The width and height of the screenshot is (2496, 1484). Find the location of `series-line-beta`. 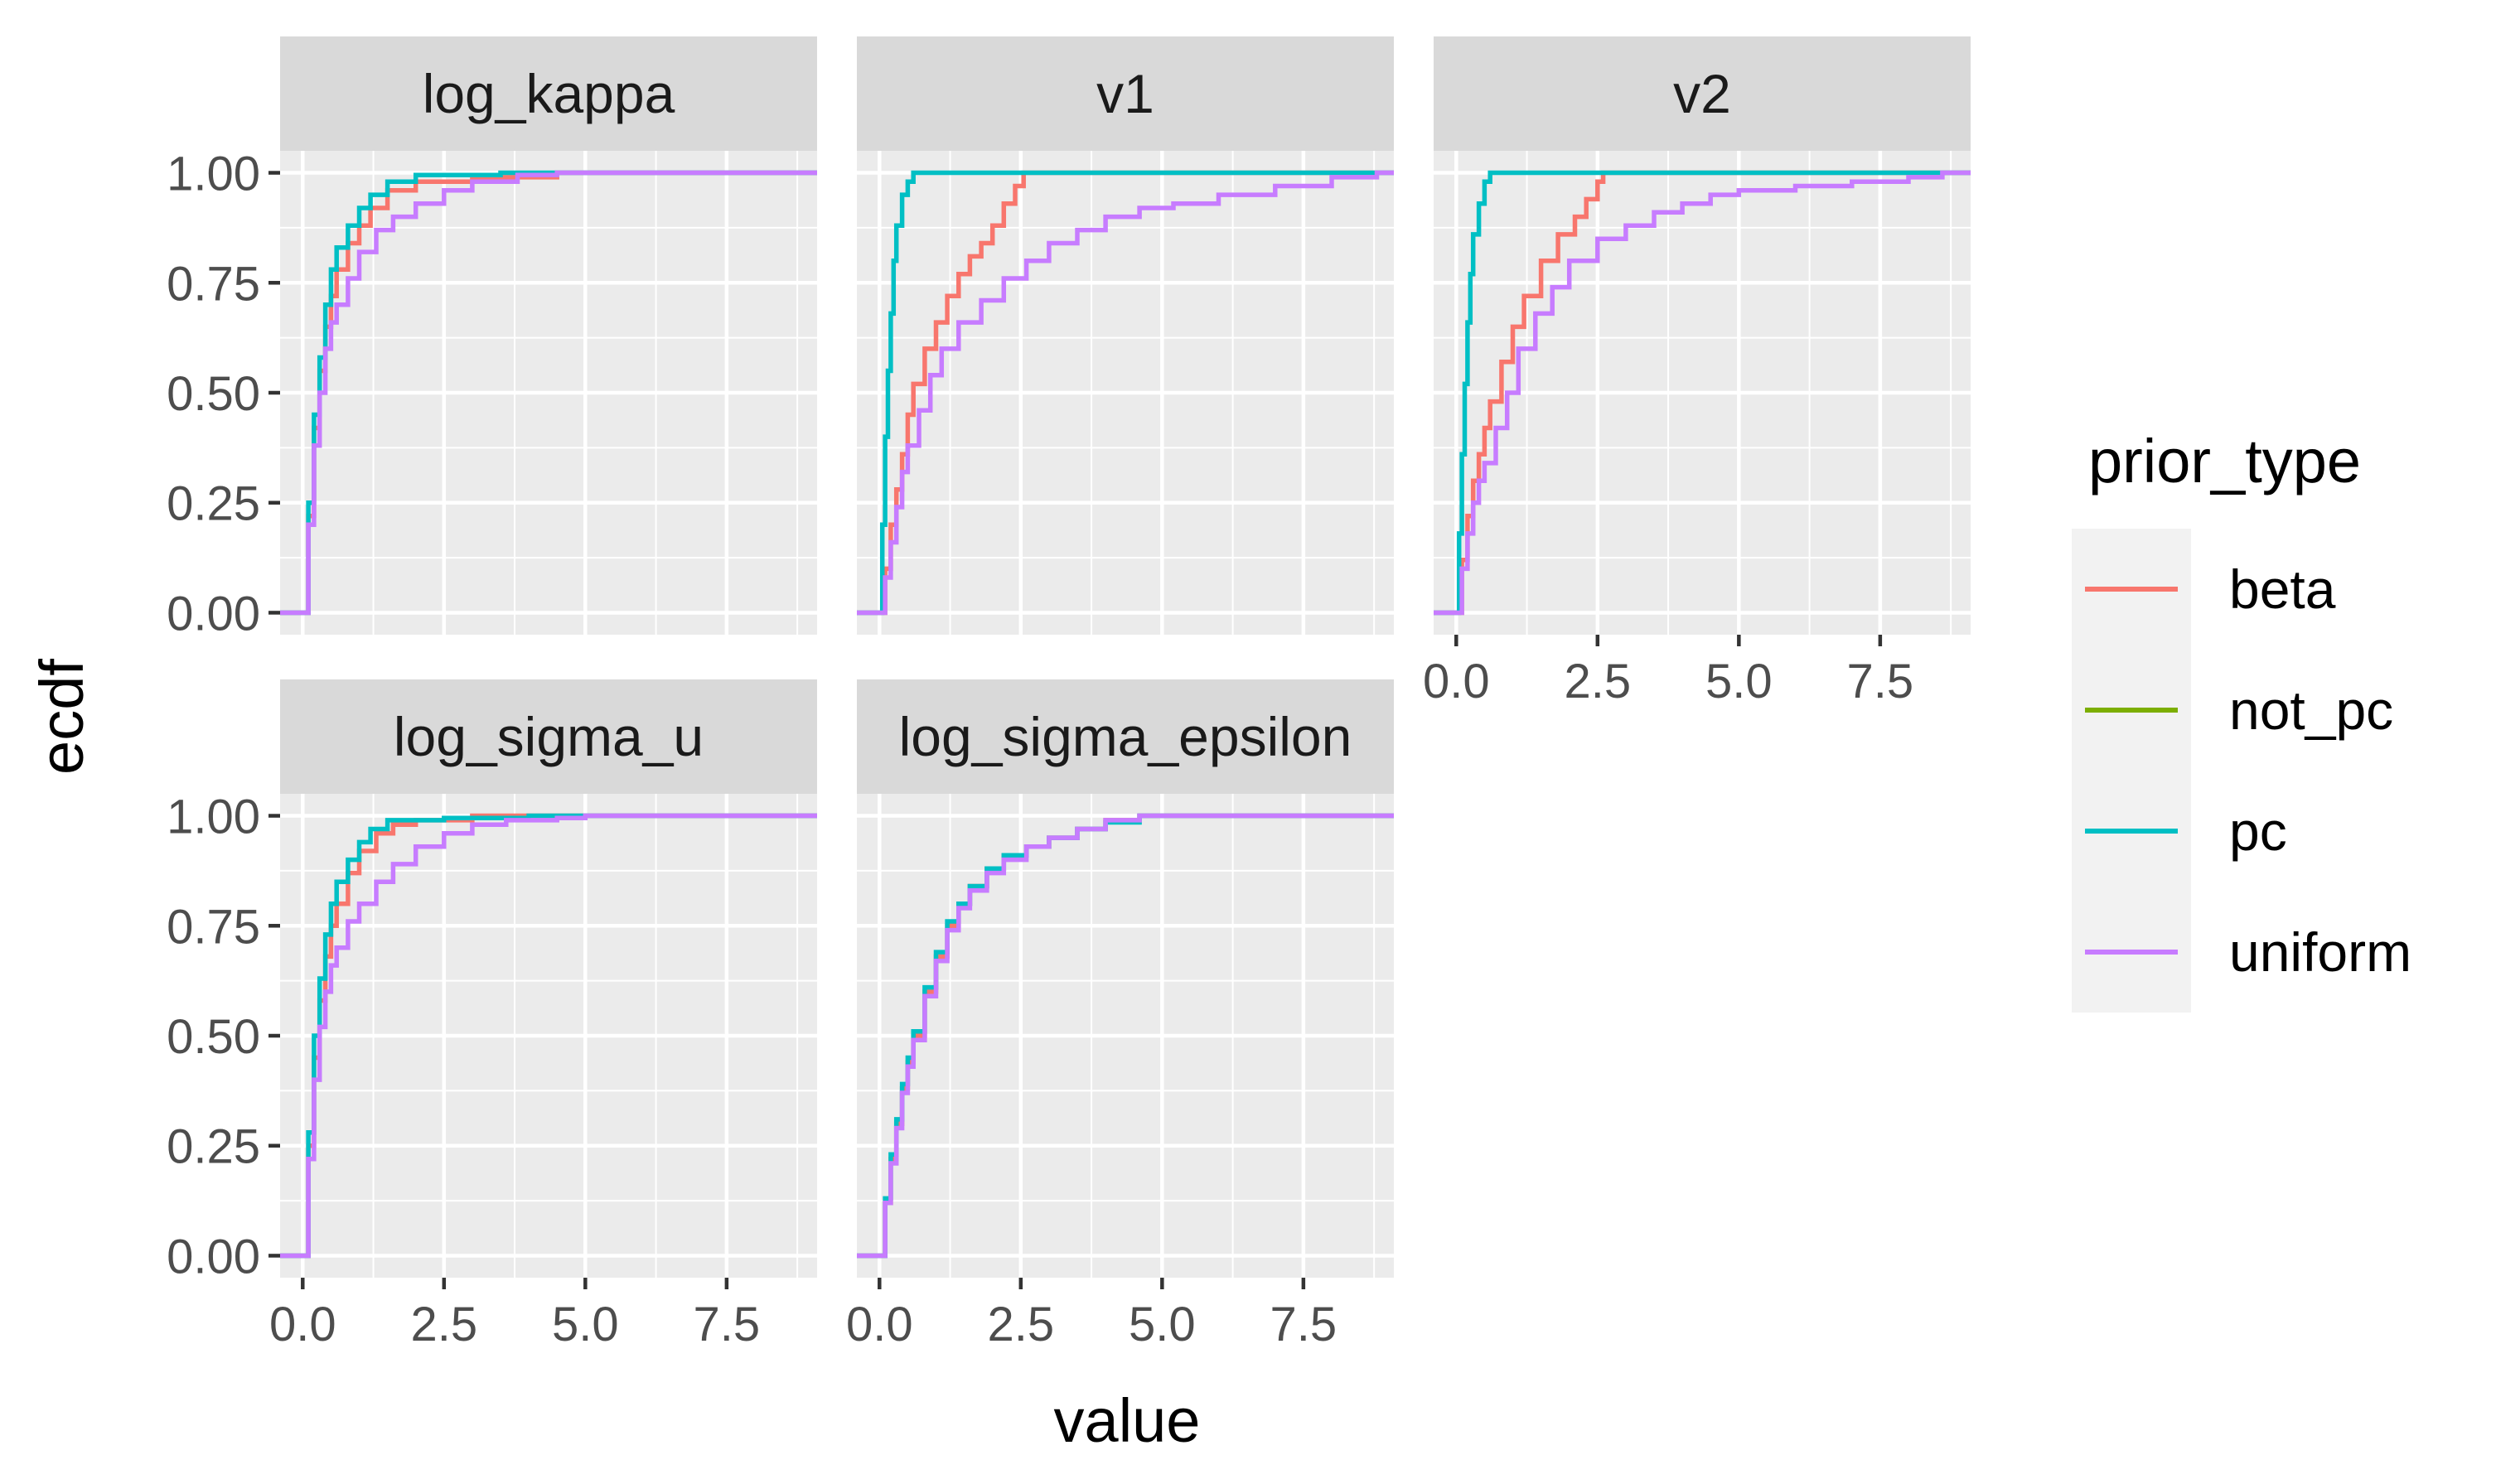

series-line-beta is located at coordinates (1702, 393).